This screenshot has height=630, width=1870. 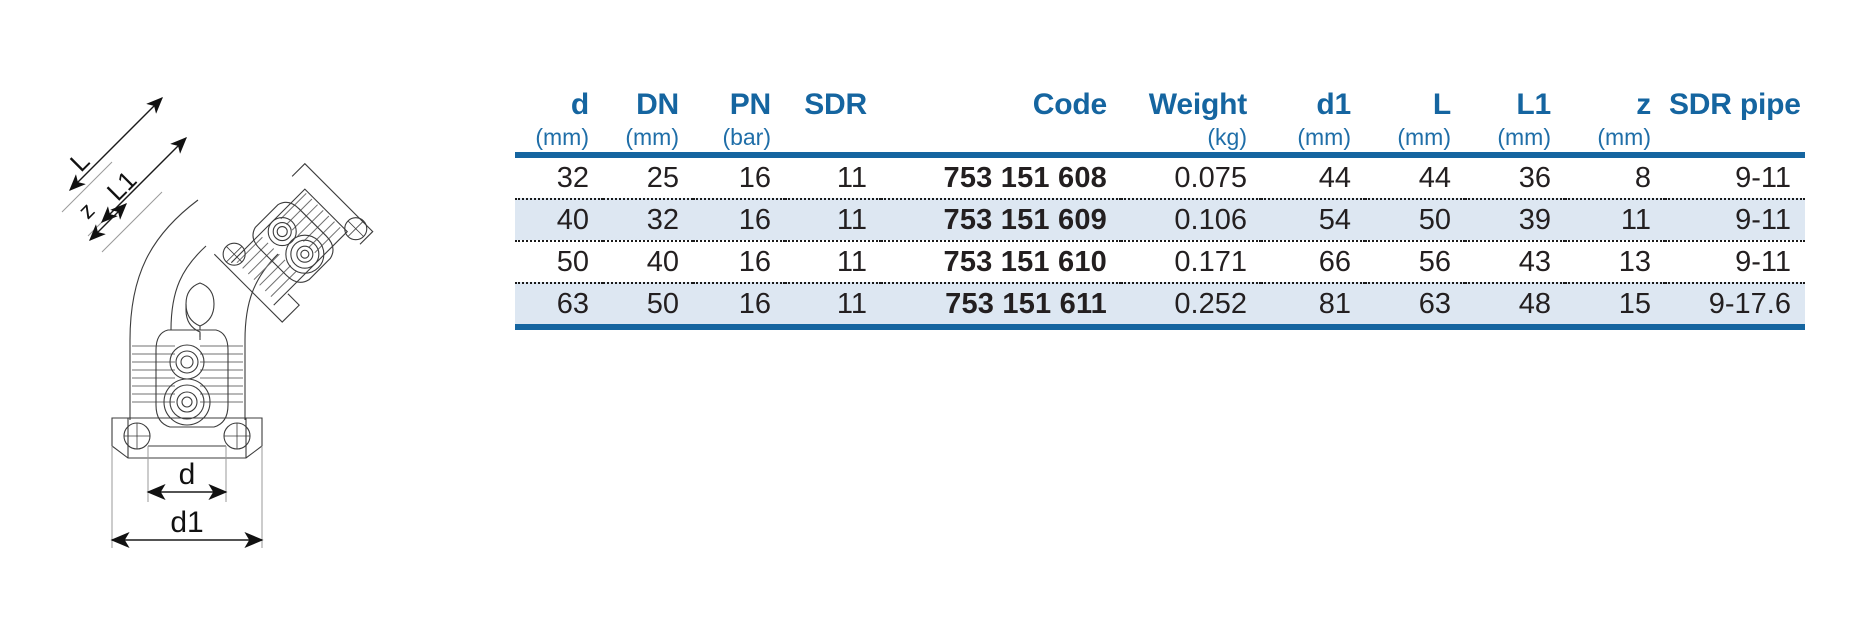 I want to click on cell-l: 56, so click(x=1415, y=261).